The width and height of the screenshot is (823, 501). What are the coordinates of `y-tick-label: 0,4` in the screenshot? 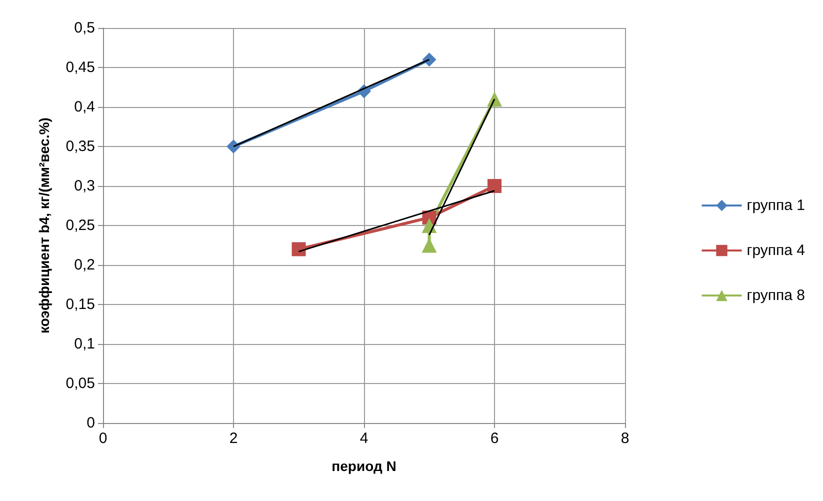 It's located at (84, 107).